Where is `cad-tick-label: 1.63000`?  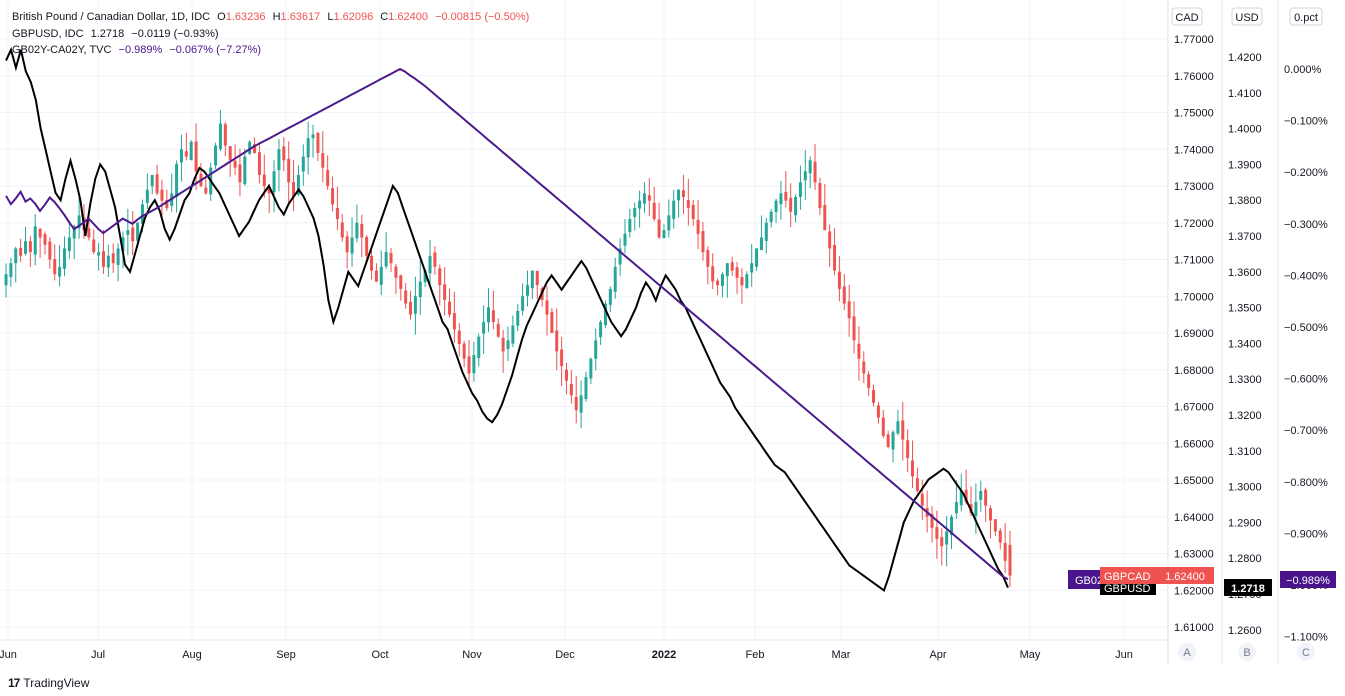
cad-tick-label: 1.63000 is located at coordinates (1194, 555).